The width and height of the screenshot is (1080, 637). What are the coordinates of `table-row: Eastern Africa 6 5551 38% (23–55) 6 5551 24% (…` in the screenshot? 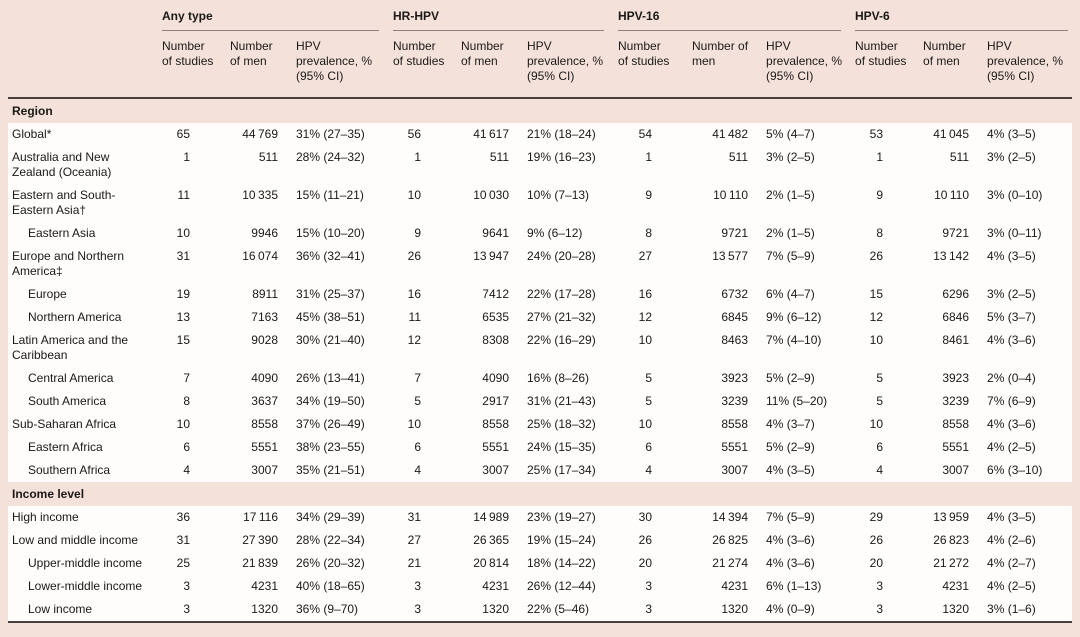 It's located at (540, 447).